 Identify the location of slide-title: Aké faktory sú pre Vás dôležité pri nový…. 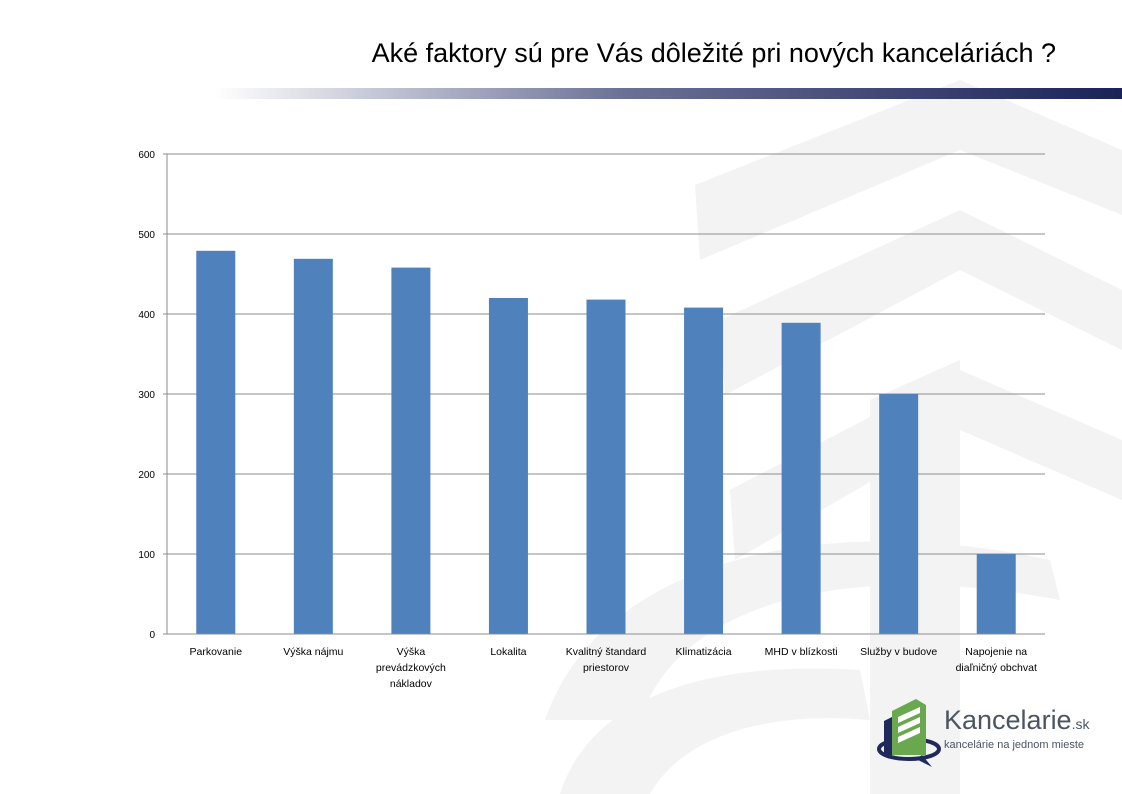
(713, 53).